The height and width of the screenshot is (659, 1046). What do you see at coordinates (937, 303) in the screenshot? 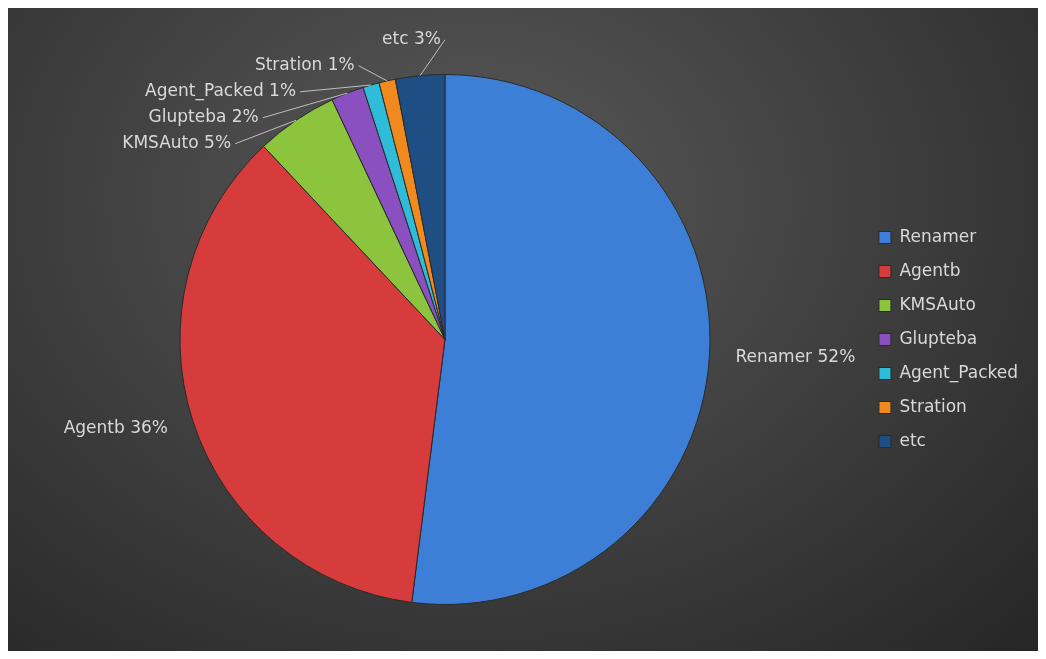
I see `legend-label: KMSAuto` at bounding box center [937, 303].